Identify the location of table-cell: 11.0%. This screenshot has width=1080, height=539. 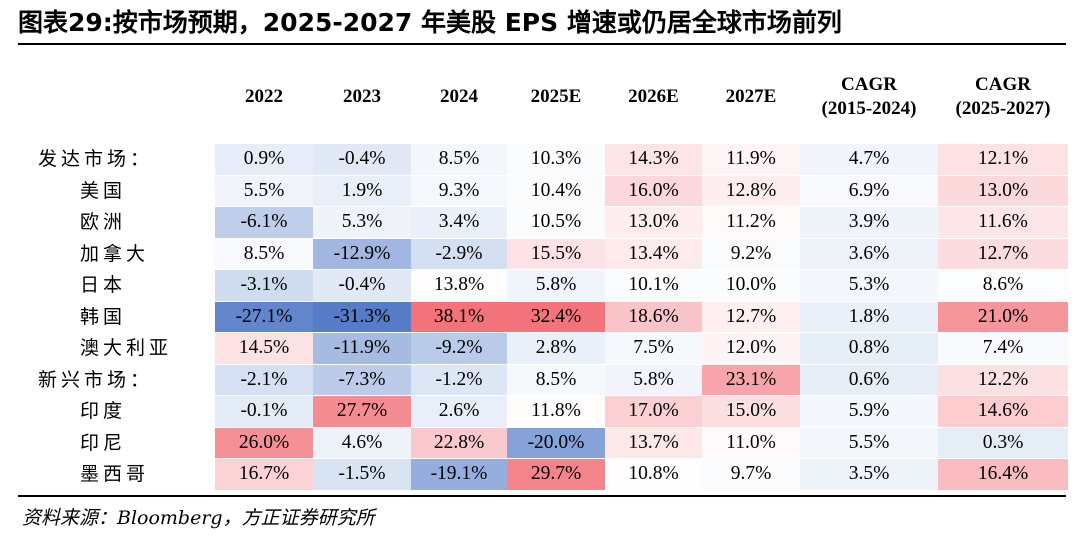
(751, 443).